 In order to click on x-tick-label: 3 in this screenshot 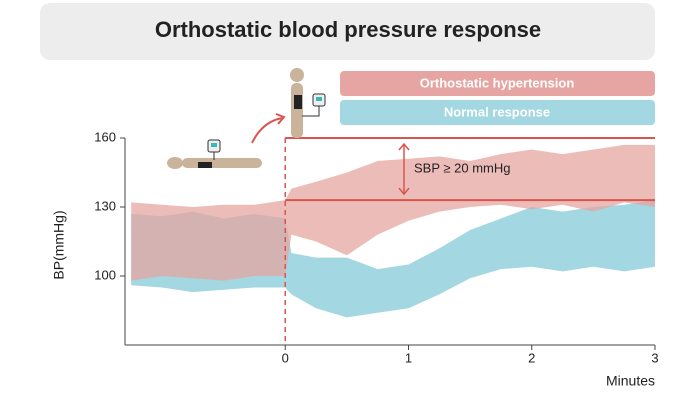, I will do `click(654, 357)`.